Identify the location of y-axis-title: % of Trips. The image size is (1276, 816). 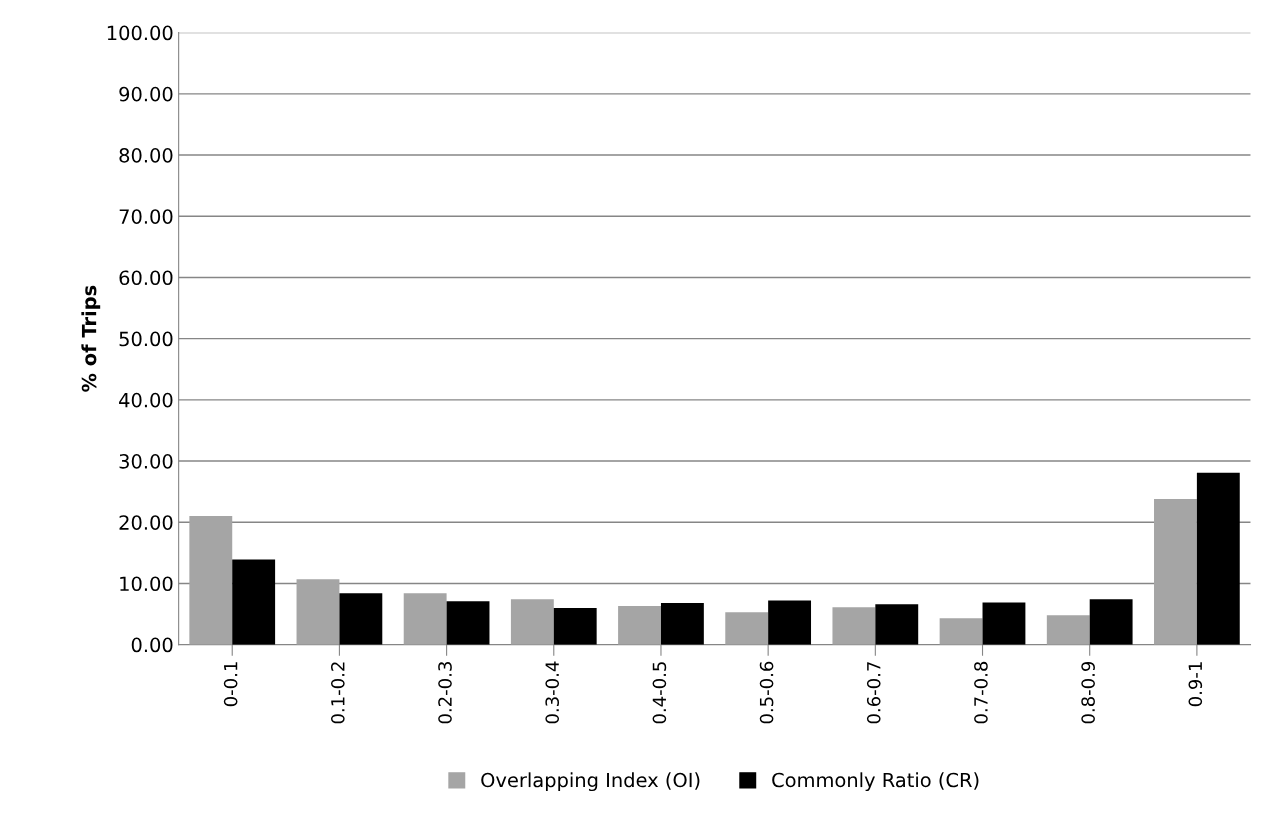
(91, 338).